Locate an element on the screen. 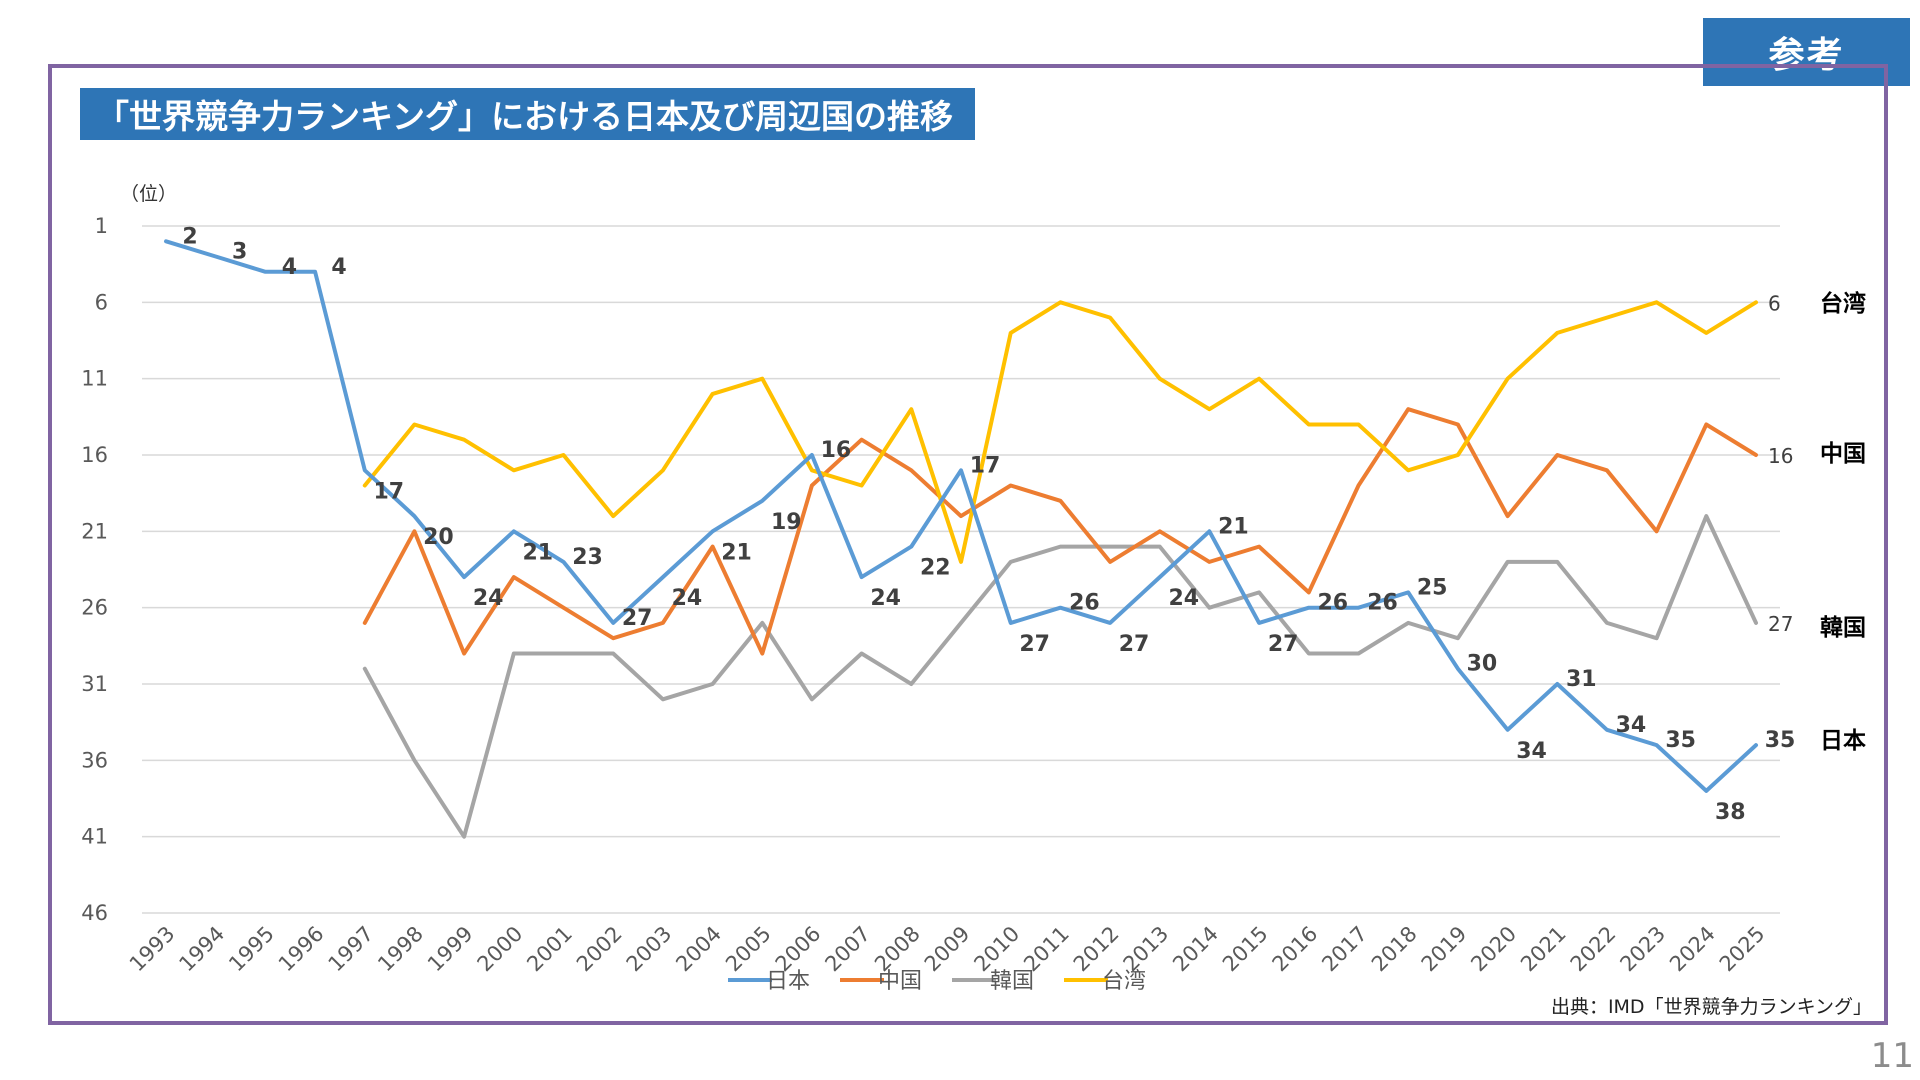  end-value-label: 27 is located at coordinates (1780, 624).